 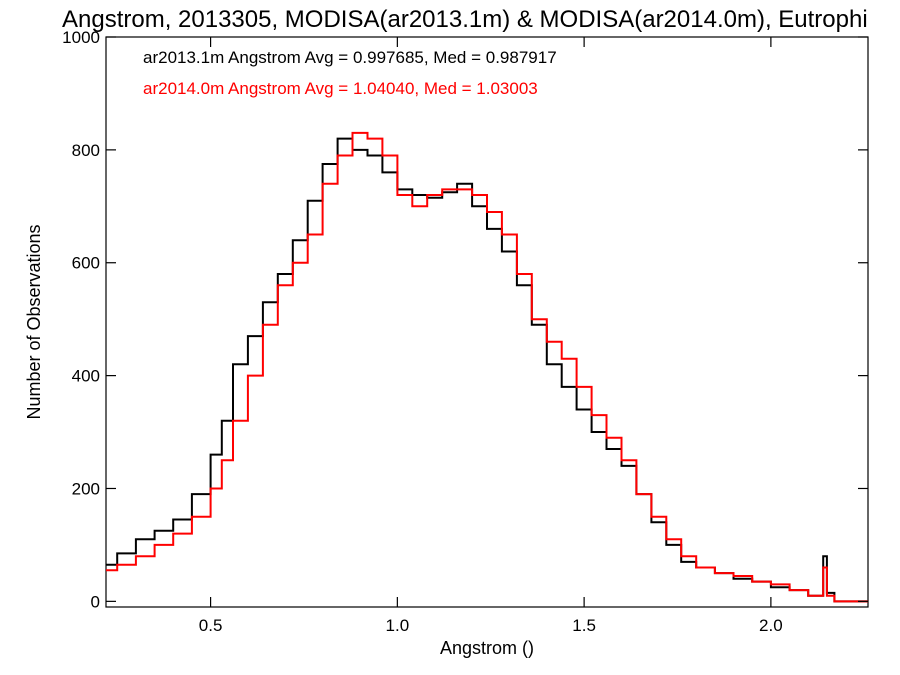 What do you see at coordinates (34, 321) in the screenshot?
I see `y-axis-label: Number of Observations` at bounding box center [34, 321].